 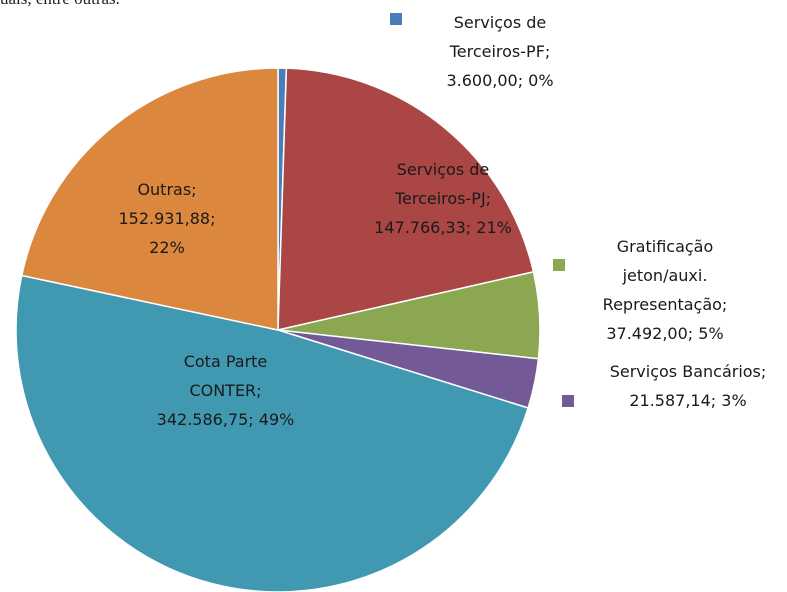 What do you see at coordinates (650, 333) in the screenshot?
I see `value-label: 37.492,00;` at bounding box center [650, 333].